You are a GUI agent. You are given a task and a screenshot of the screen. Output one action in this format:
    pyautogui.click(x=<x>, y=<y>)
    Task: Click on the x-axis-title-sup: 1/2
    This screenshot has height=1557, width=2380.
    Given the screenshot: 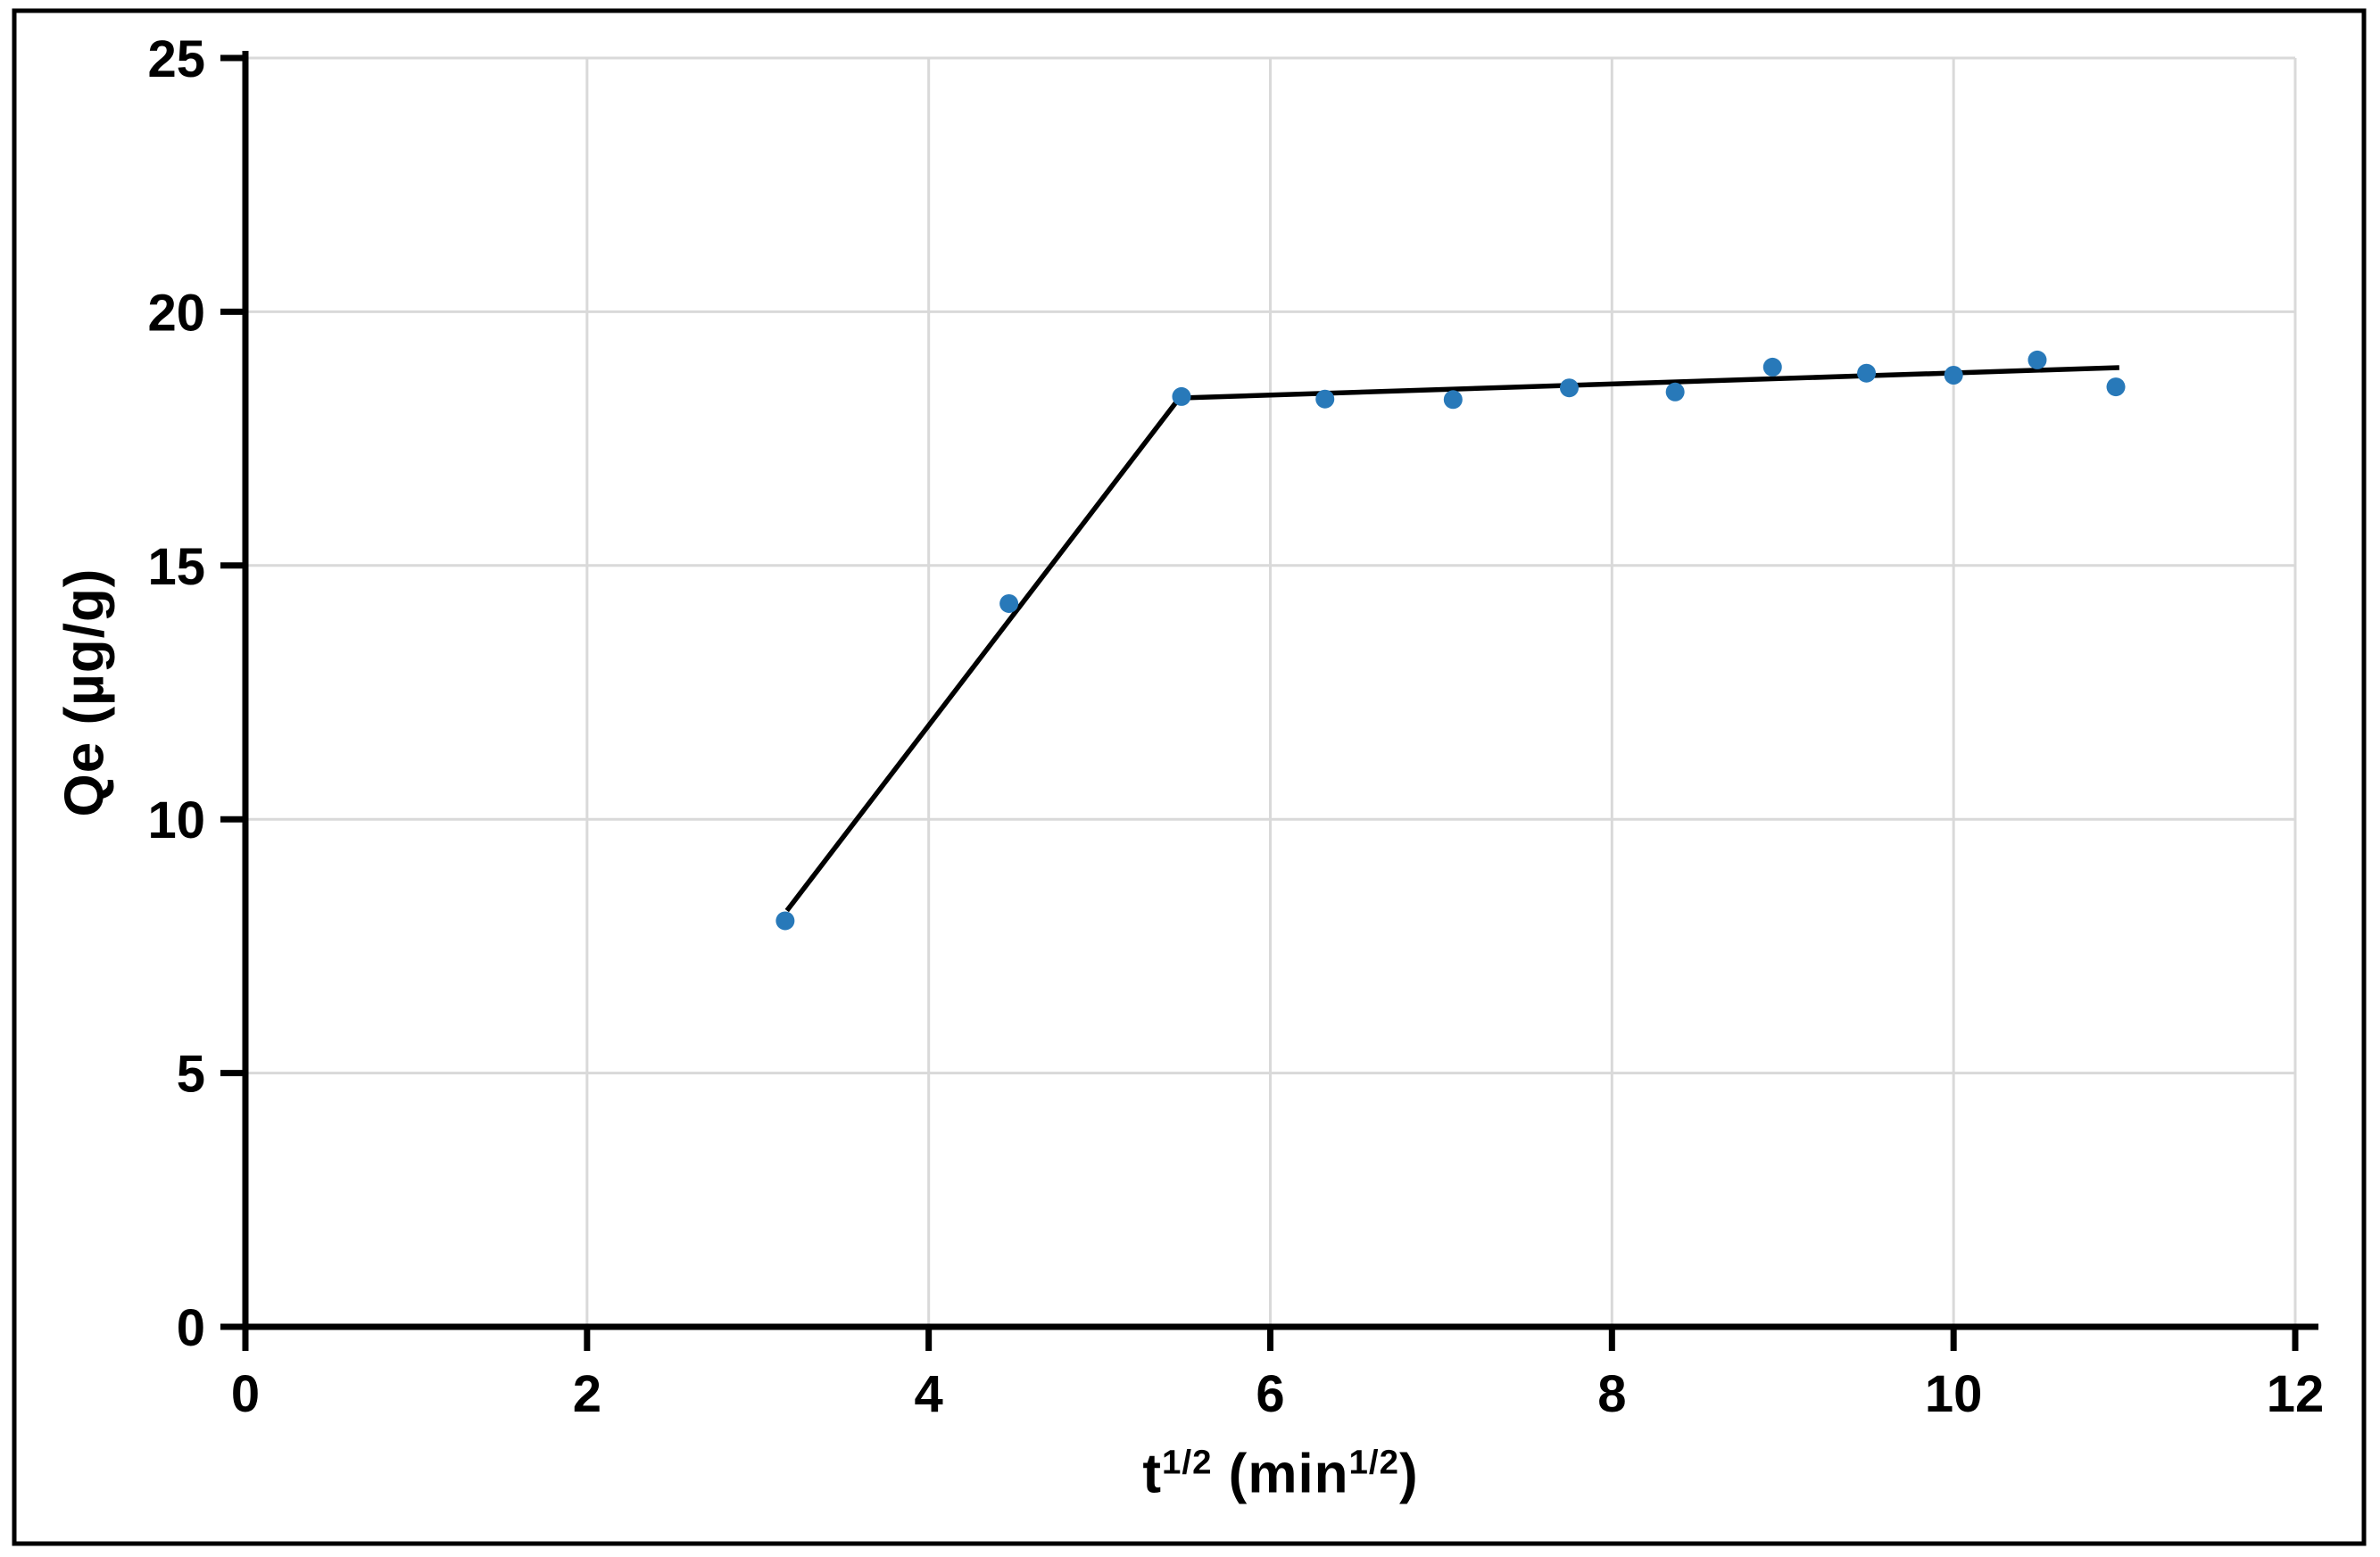 What is the action you would take?
    pyautogui.click(x=1187, y=1462)
    